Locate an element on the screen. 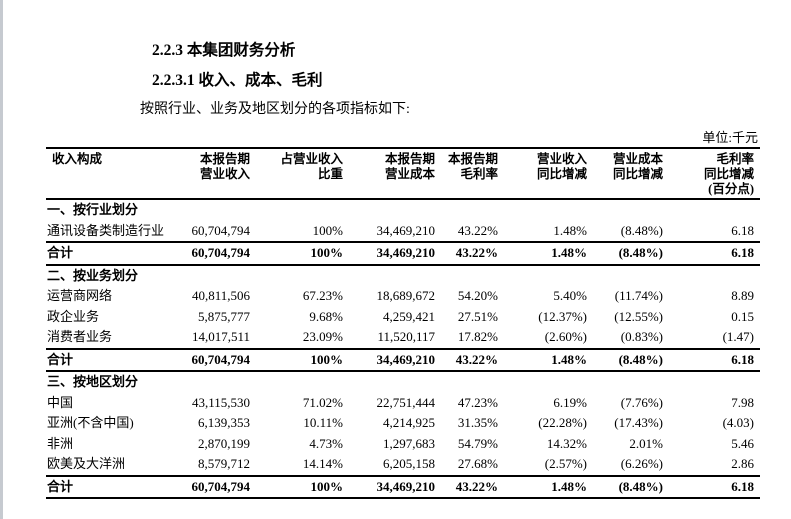  cell: 10.11% is located at coordinates (323, 422).